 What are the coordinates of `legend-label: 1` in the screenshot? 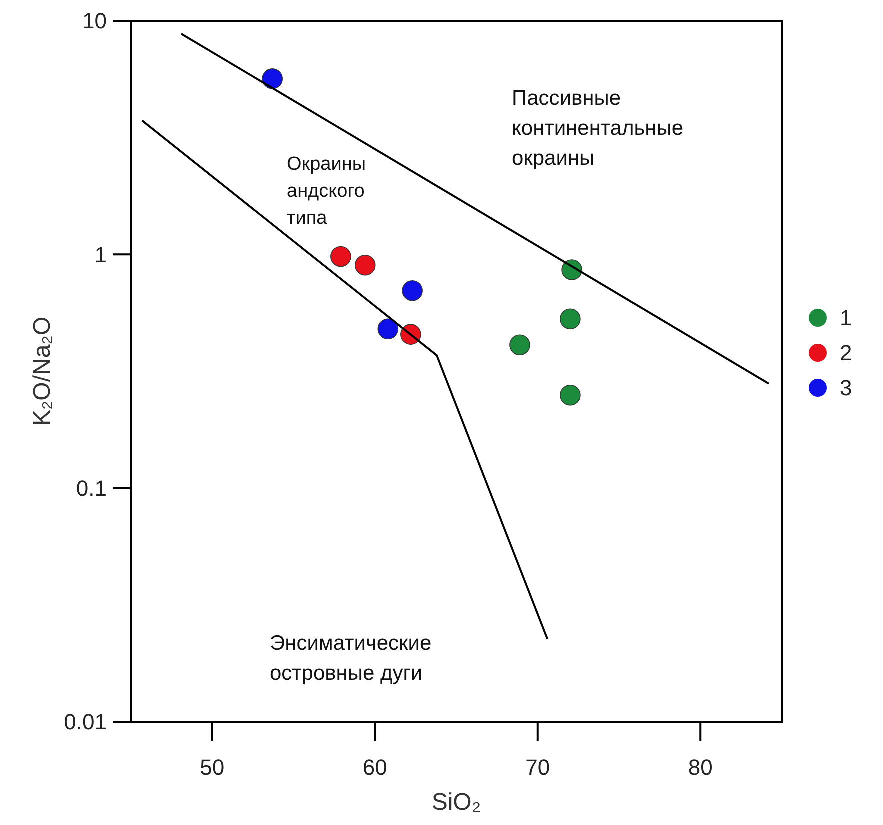 It's located at (846, 318).